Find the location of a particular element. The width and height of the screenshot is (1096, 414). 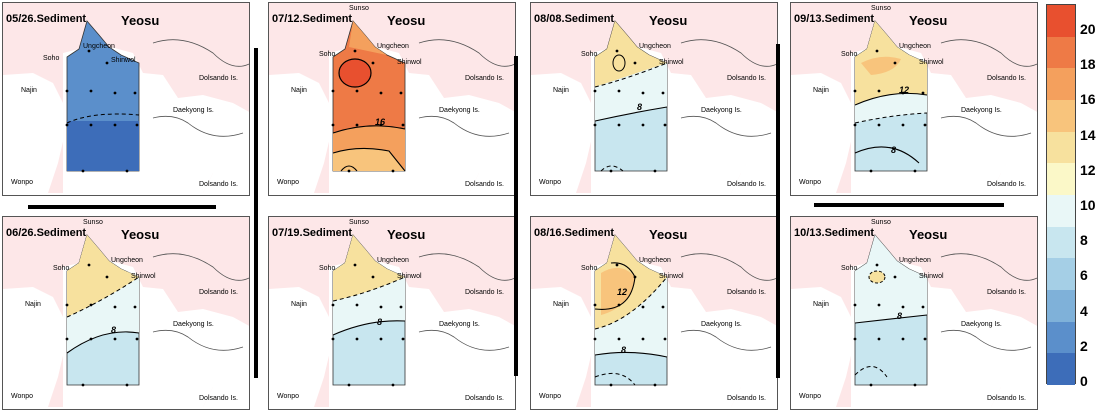

colorbar-tick-label: 0 is located at coordinates (1084, 381).